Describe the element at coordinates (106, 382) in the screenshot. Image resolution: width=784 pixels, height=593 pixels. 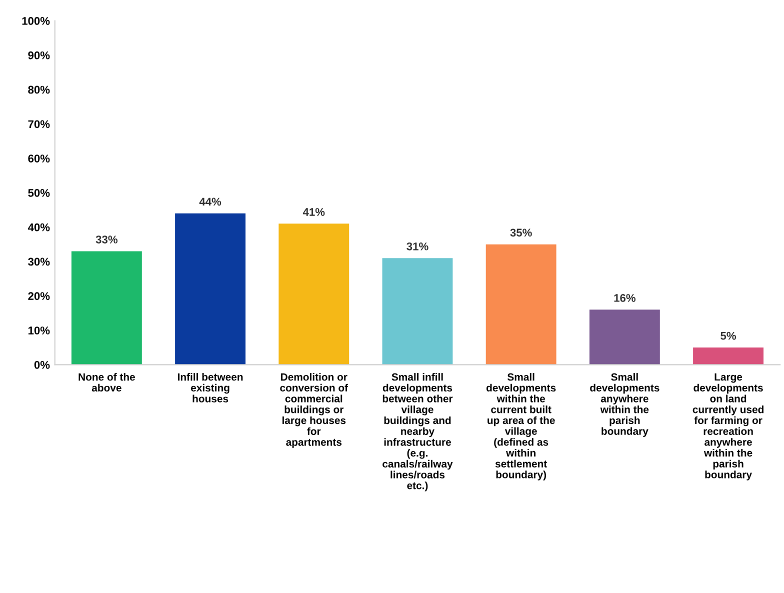
I see `x-tick-label: None of the above` at that location.